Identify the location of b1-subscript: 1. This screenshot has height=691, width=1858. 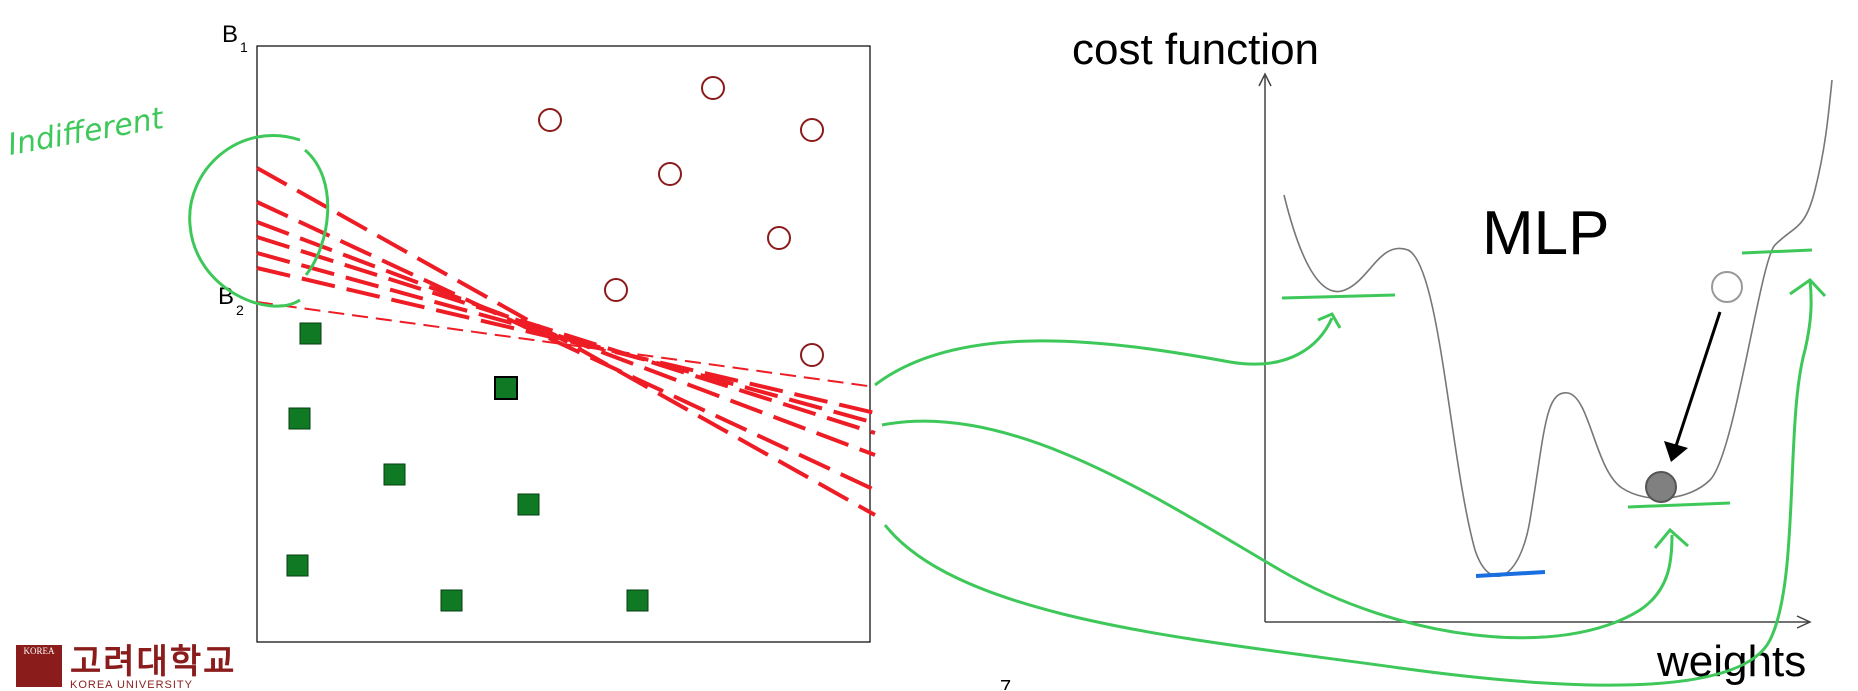
(244, 47).